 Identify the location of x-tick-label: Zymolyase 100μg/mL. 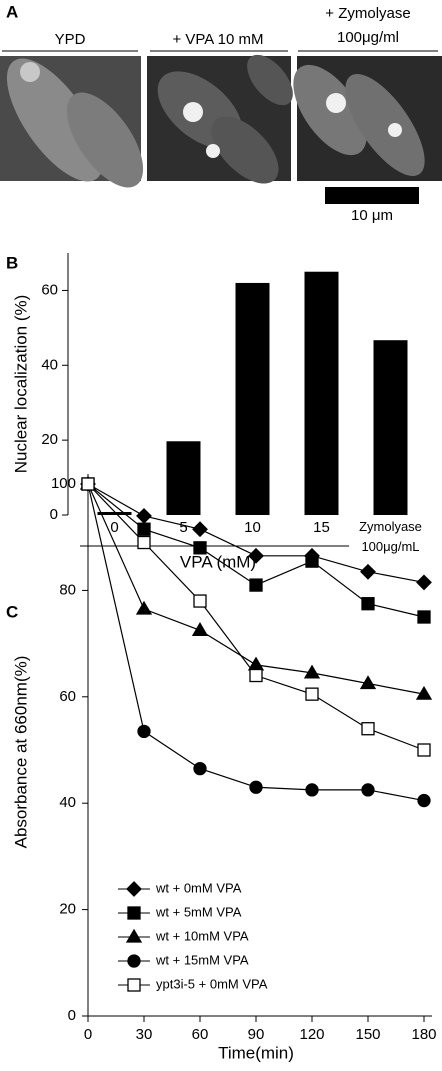
(390, 536).